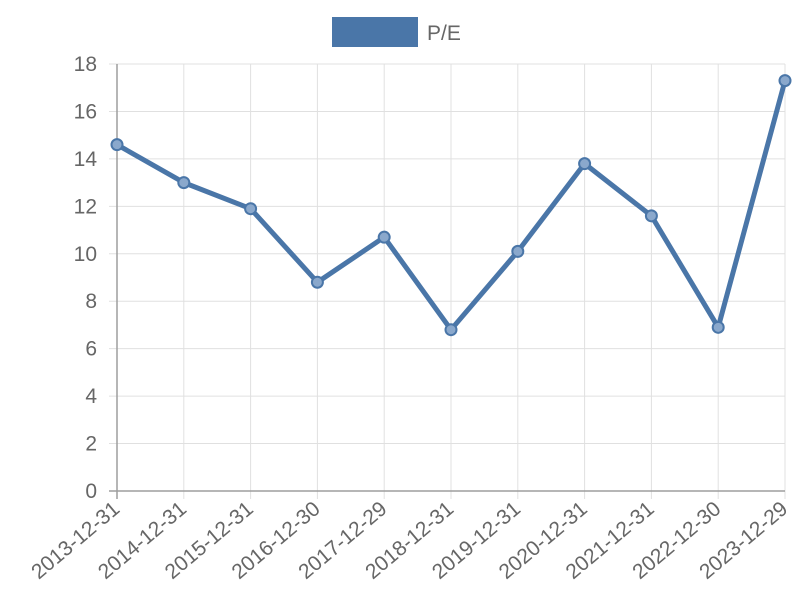 This screenshot has width=800, height=600. What do you see at coordinates (85, 254) in the screenshot?
I see `y-tick-label: 10` at bounding box center [85, 254].